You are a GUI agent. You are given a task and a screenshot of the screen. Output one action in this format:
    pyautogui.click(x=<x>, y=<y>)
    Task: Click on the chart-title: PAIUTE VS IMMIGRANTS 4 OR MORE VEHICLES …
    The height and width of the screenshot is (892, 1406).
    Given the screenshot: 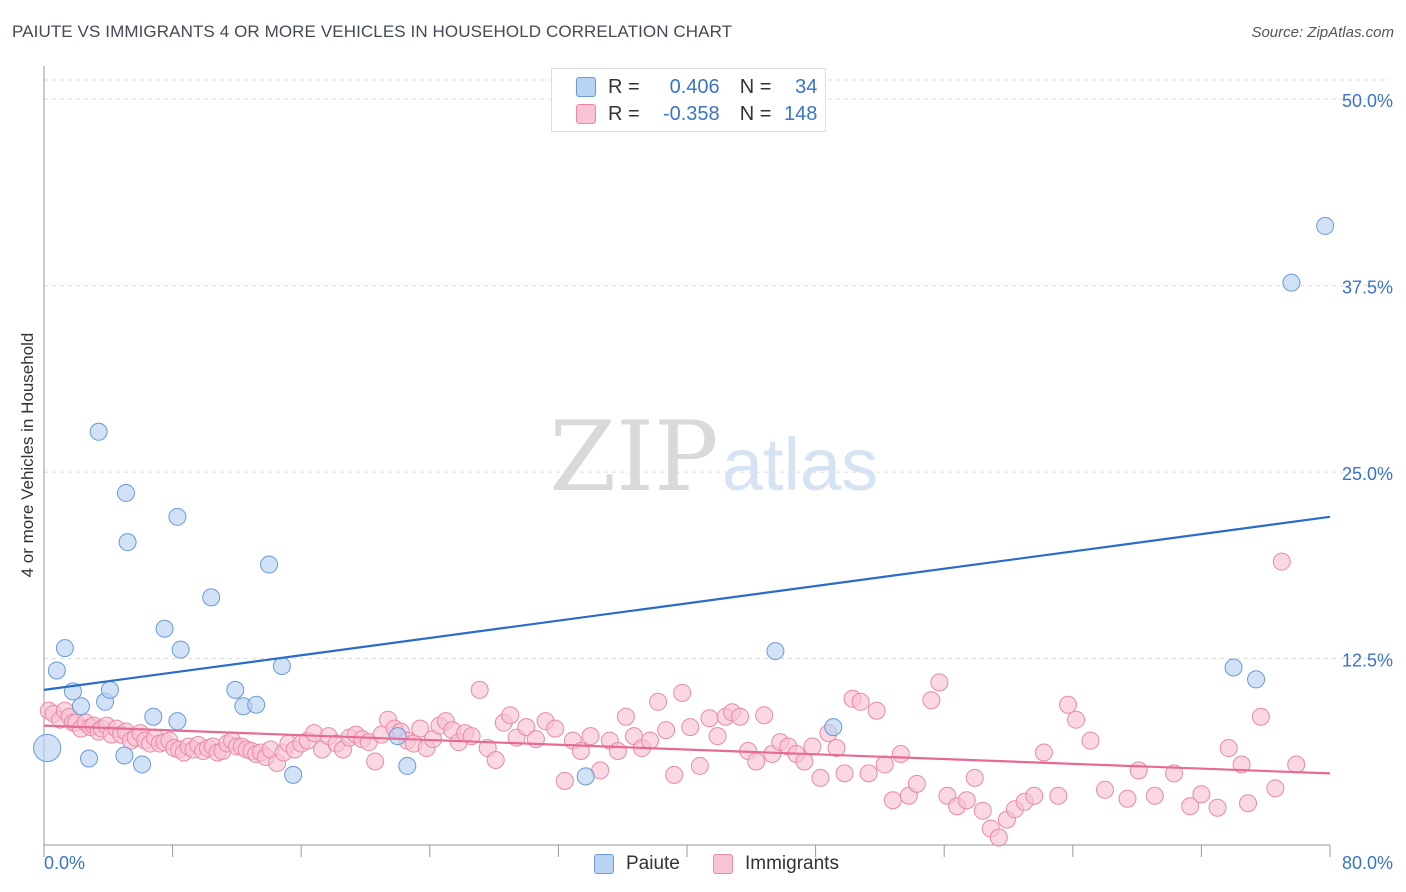 What is the action you would take?
    pyautogui.click(x=372, y=31)
    